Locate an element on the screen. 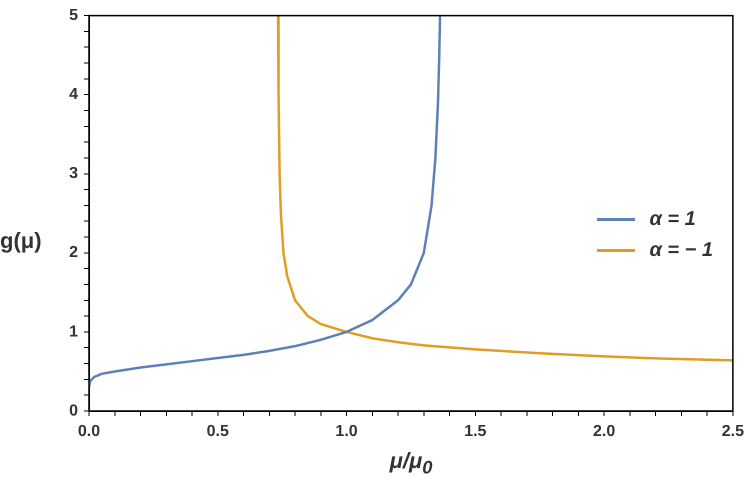 The height and width of the screenshot is (492, 750). legend-label: α = − 1 is located at coordinates (681, 250).